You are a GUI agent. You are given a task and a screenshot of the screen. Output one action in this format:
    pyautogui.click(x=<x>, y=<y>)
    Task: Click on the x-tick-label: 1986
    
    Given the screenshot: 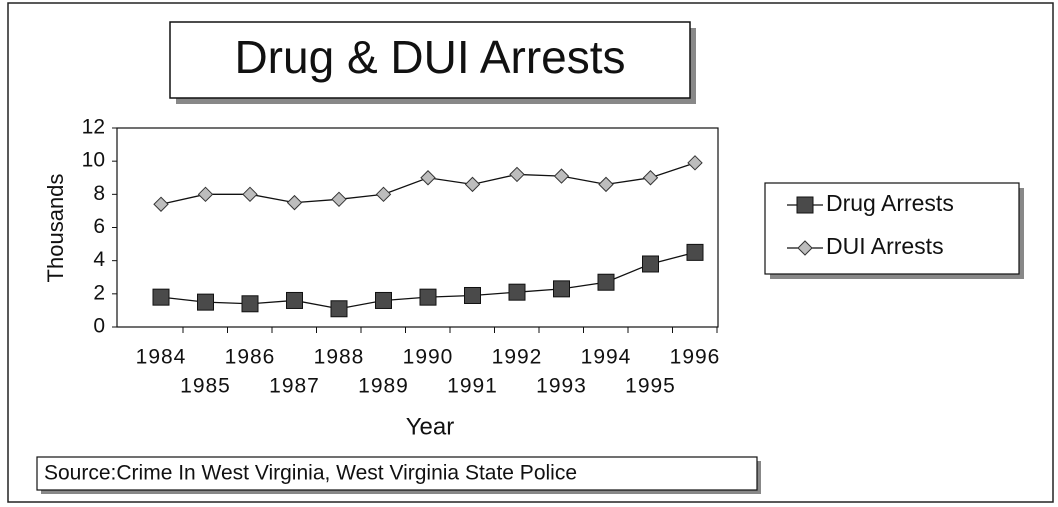 What is the action you would take?
    pyautogui.click(x=250, y=357)
    